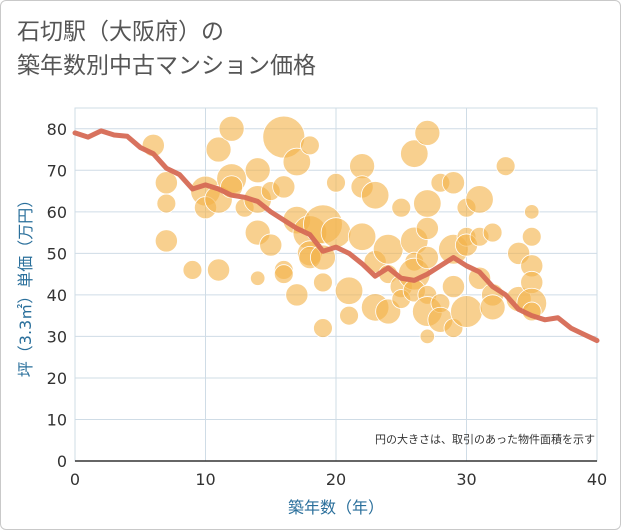 The width and height of the screenshot is (621, 530). What do you see at coordinates (25, 284) in the screenshot?
I see `y-axis-label: 坪（3.3㎡）単価（万円）` at bounding box center [25, 284].